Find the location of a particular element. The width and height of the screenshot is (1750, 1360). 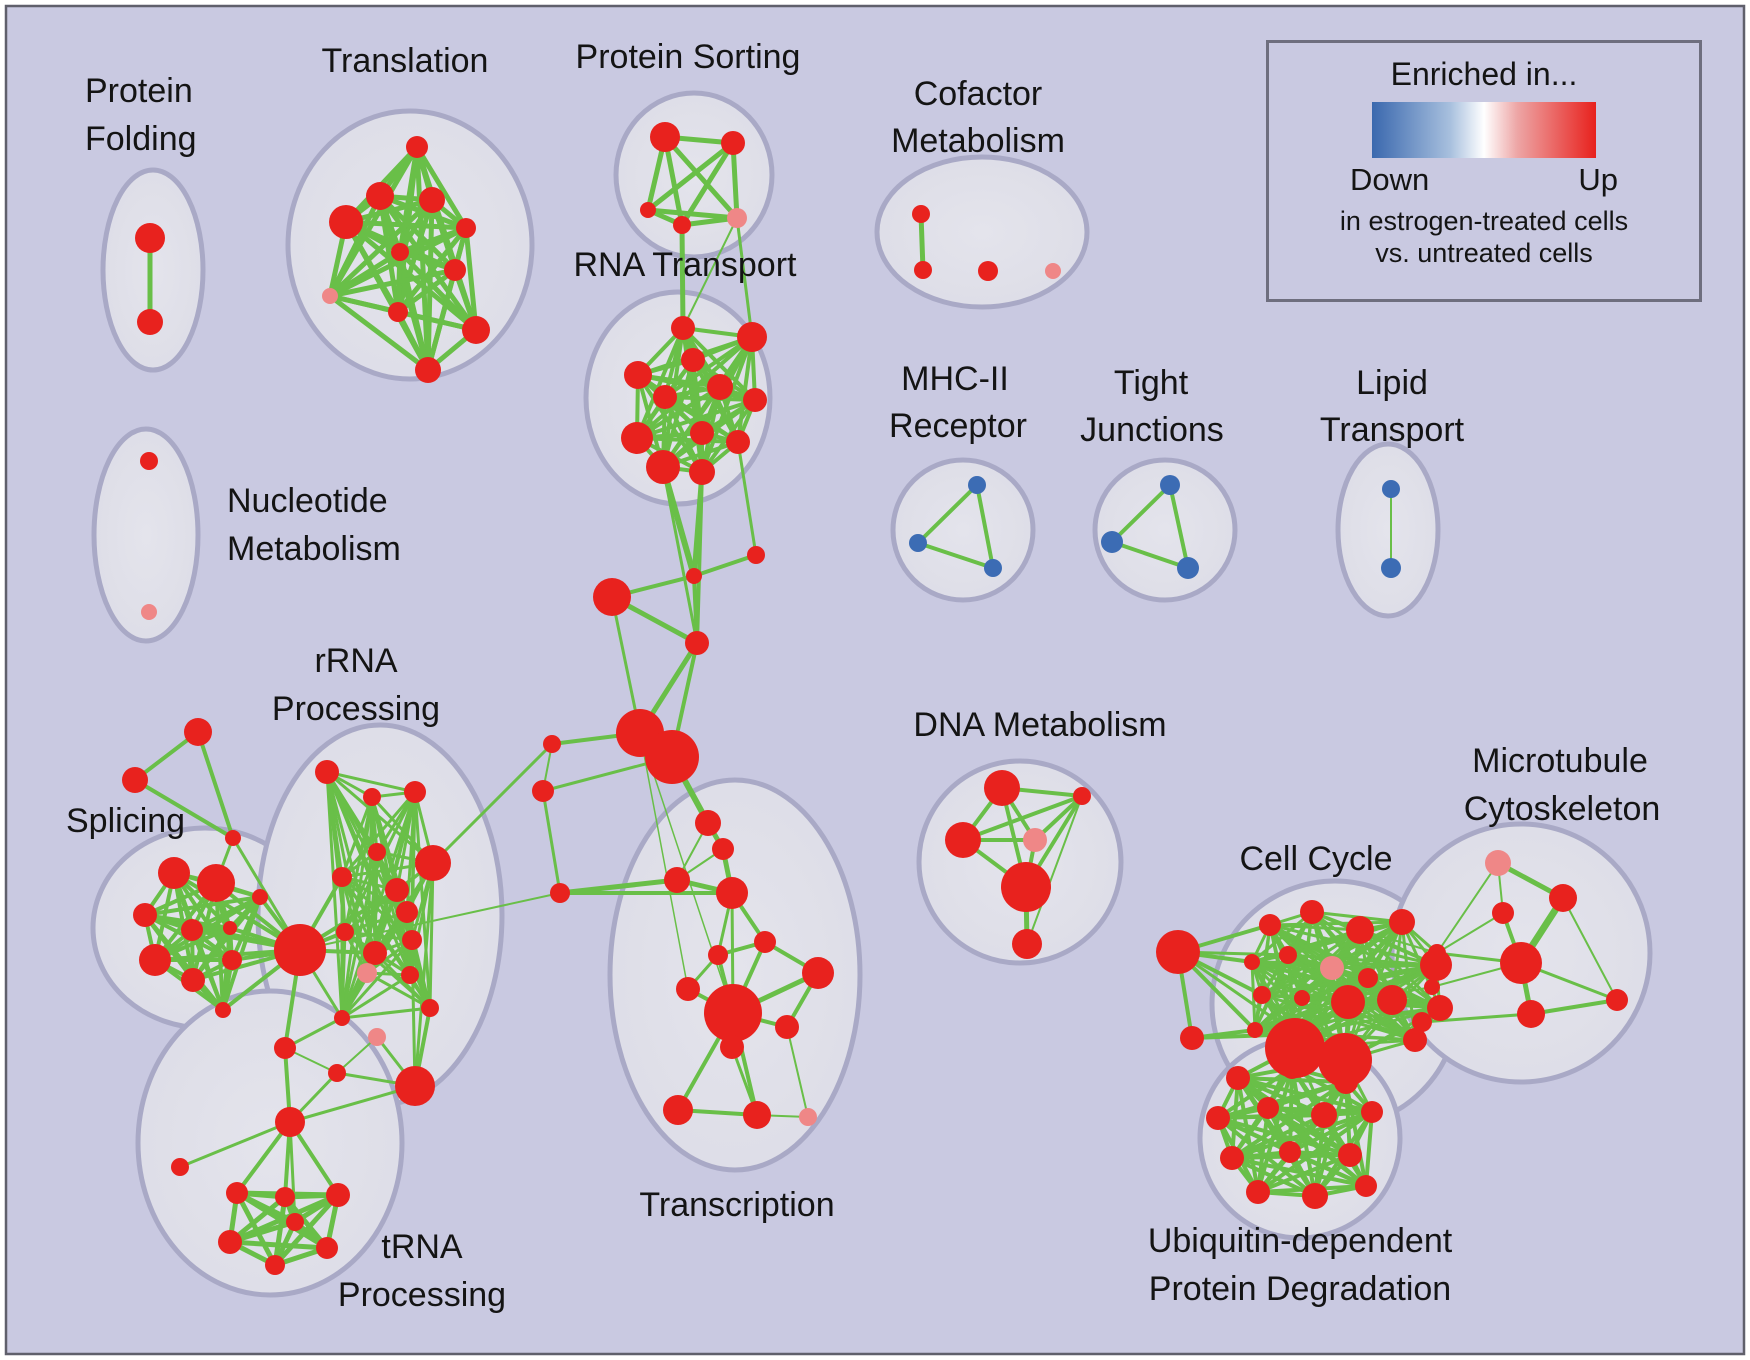

cluster-ellipse-lipid-transport is located at coordinates (1388, 530).